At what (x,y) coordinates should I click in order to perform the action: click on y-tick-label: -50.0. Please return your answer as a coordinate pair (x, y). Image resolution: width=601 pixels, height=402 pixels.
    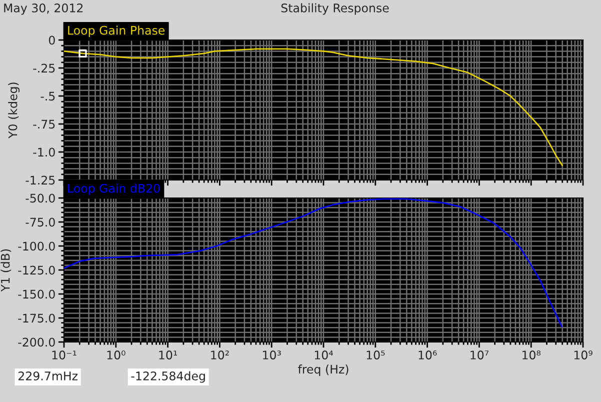
    Looking at the image, I should click on (40, 198).